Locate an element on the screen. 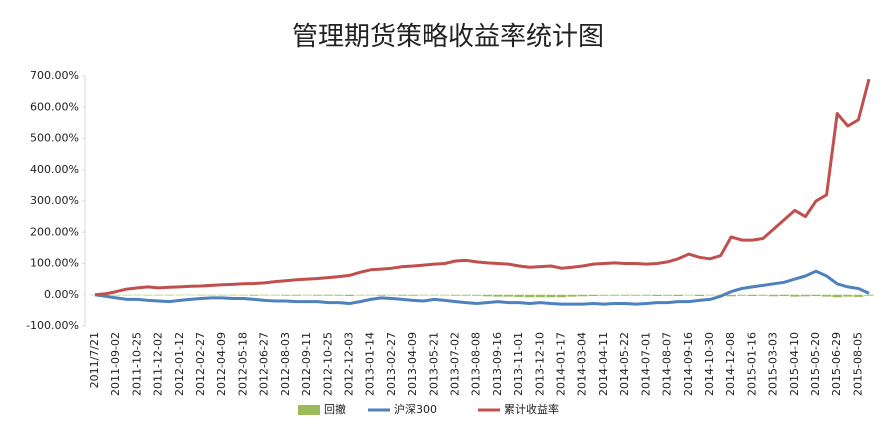 The width and height of the screenshot is (896, 437). x-tick-label: 2014-03-04 is located at coordinates (582, 364).